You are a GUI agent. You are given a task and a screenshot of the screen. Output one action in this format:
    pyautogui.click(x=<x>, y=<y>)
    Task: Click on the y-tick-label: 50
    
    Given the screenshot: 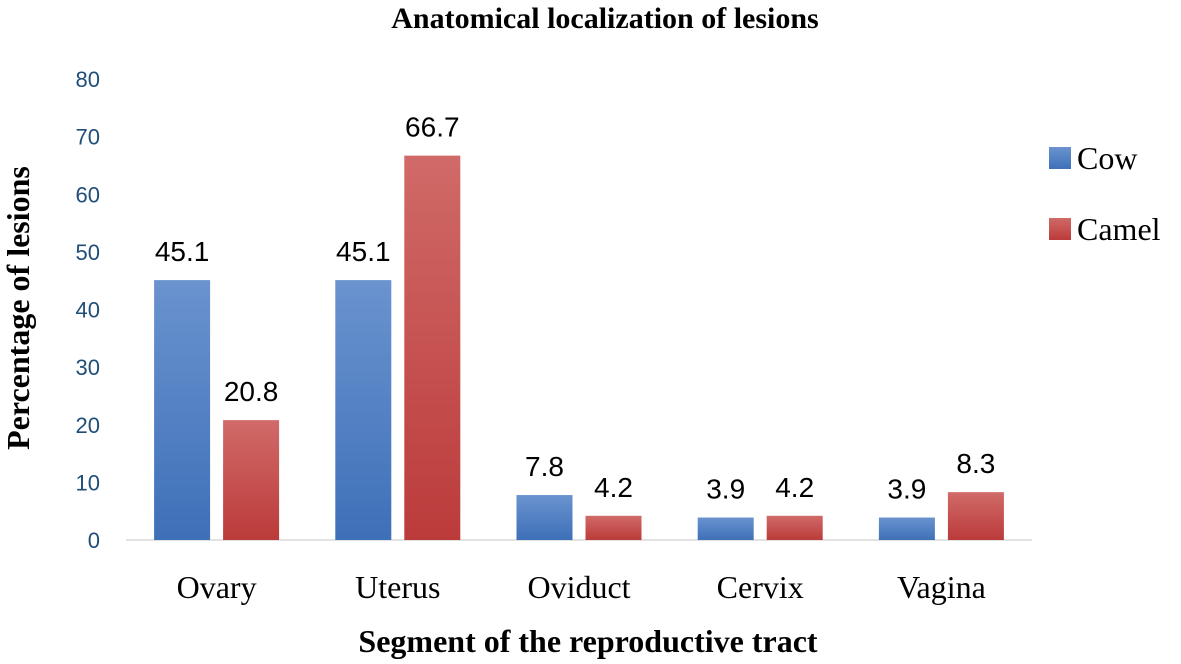 What is the action you would take?
    pyautogui.click(x=88, y=252)
    